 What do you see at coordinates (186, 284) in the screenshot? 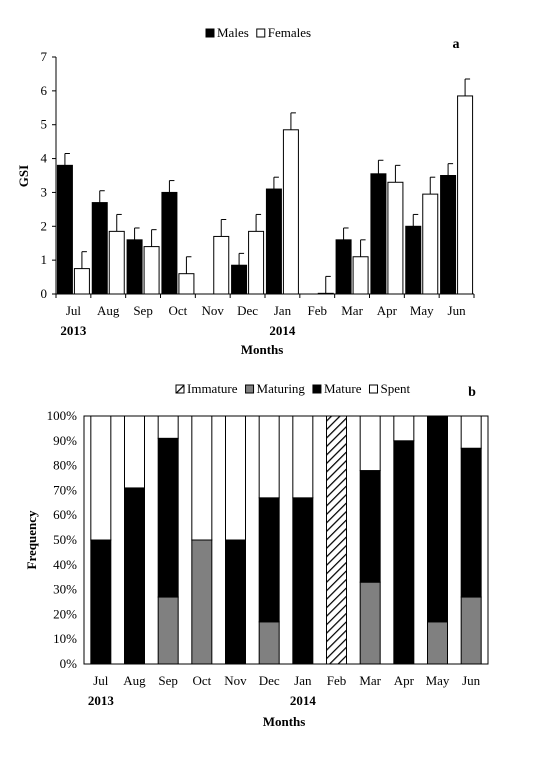
I see `bar-females-oct` at bounding box center [186, 284].